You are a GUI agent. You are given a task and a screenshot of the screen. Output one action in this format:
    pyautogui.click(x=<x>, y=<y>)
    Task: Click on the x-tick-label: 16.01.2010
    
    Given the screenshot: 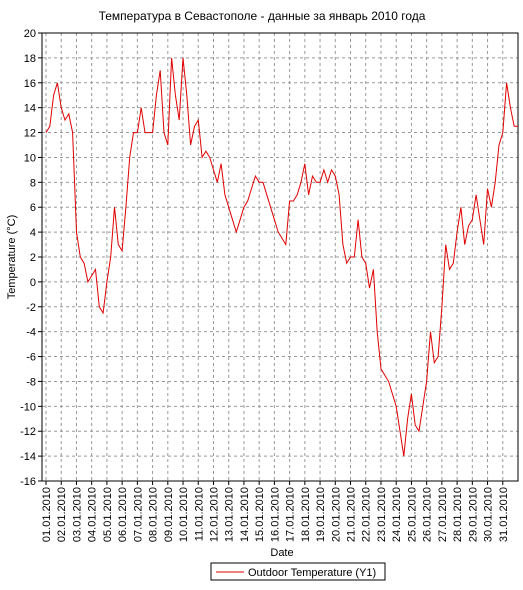 What is the action you would take?
    pyautogui.click(x=275, y=514)
    